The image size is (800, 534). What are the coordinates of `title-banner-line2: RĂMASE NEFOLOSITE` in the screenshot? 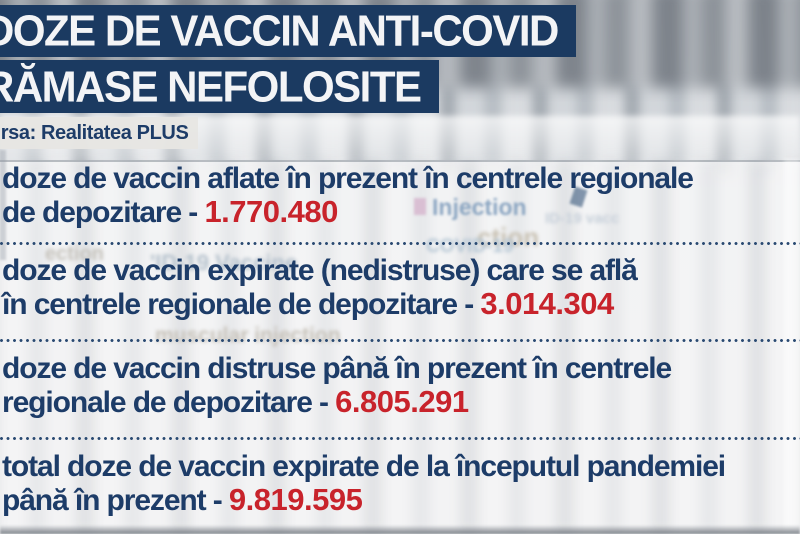 It's located at (219, 86).